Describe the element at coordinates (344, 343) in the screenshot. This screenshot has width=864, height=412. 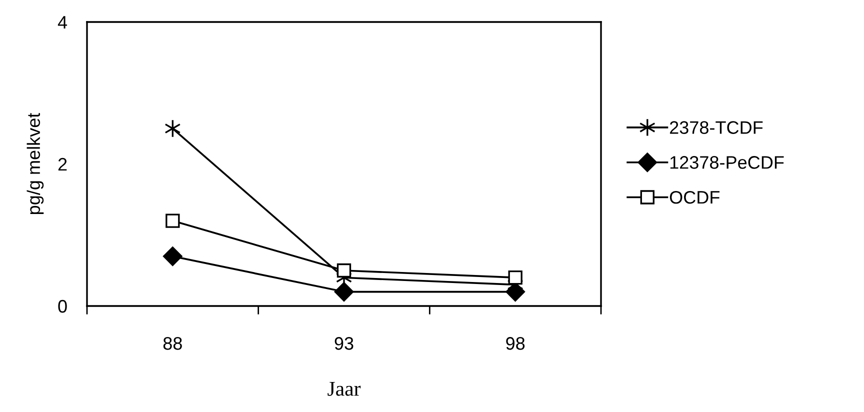
I see `x-tick-label: 93` at that location.